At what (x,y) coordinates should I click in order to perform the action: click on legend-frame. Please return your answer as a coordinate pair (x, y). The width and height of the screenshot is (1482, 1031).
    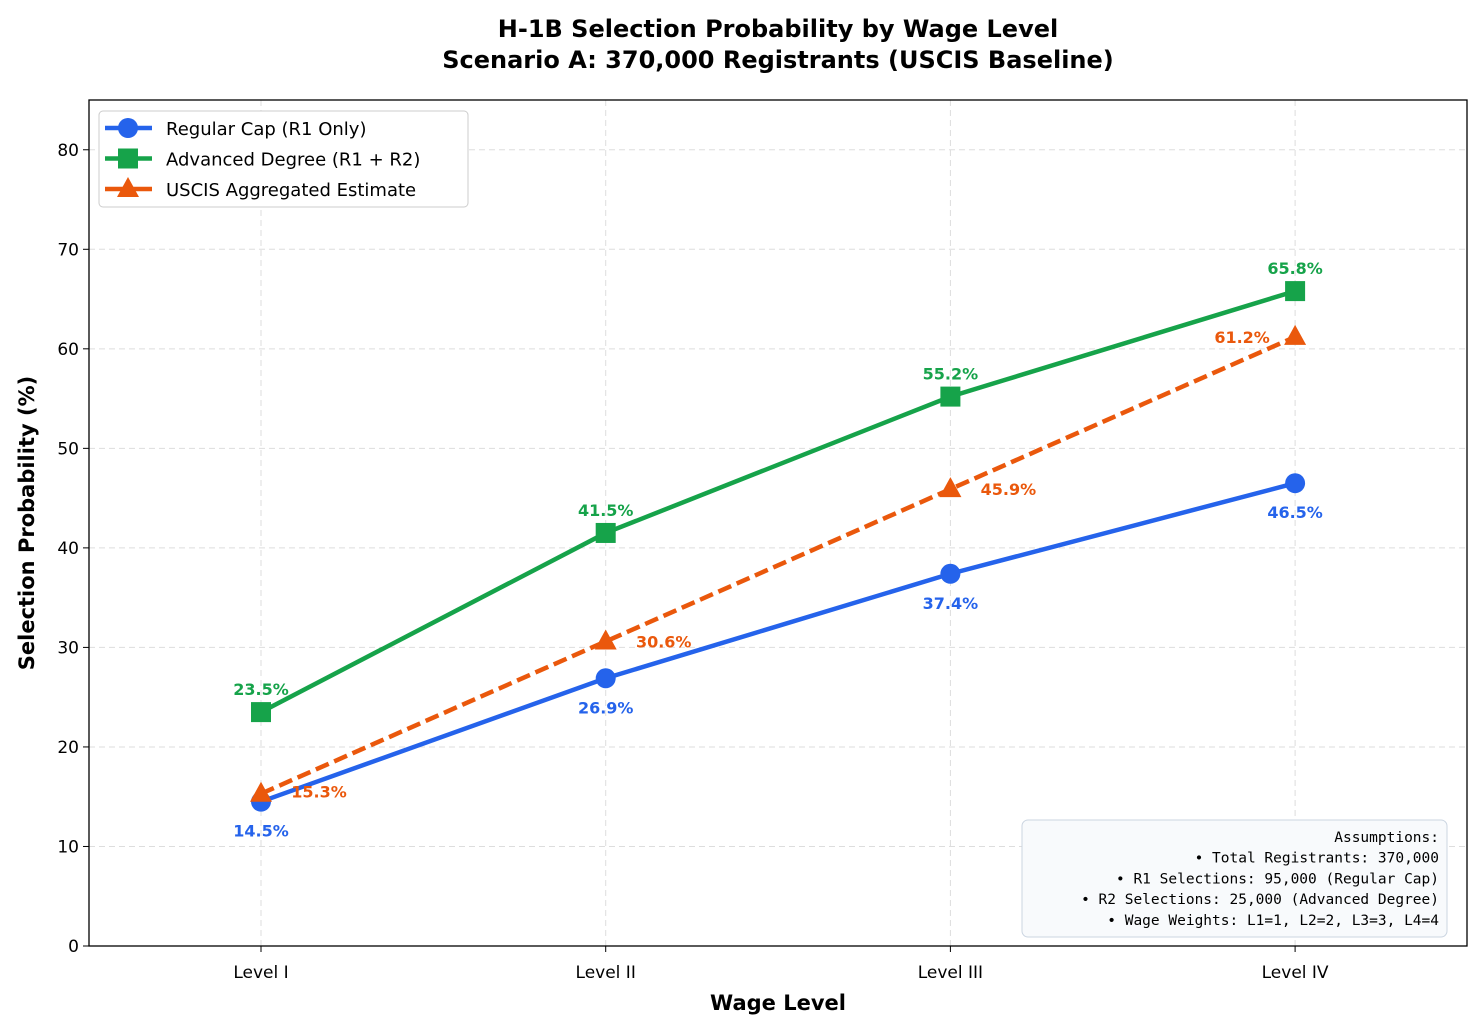
    Looking at the image, I should click on (283, 159).